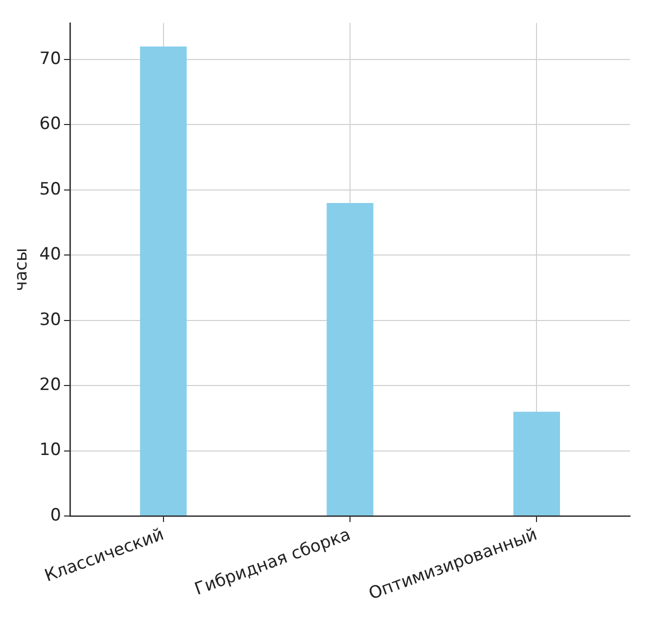 This screenshot has height=623, width=648. What do you see at coordinates (50, 58) in the screenshot?
I see `y-tick-label: 70` at bounding box center [50, 58].